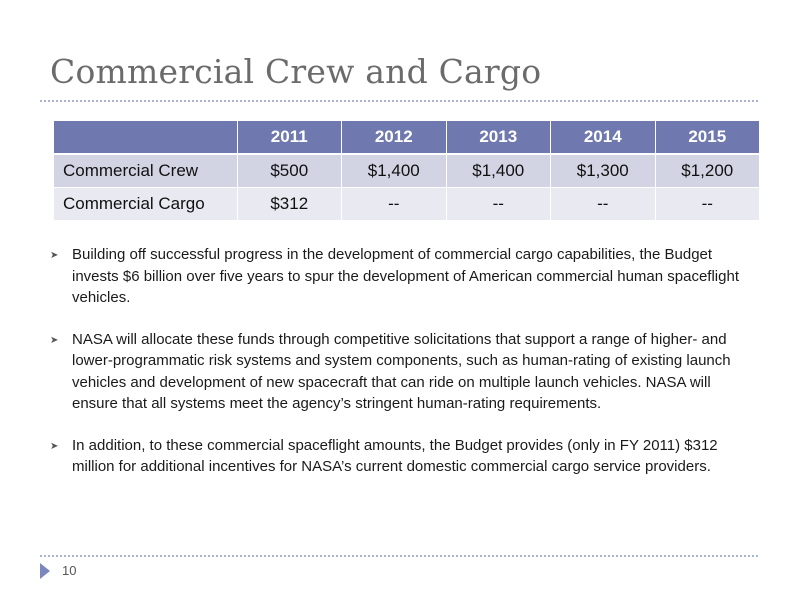  Describe the element at coordinates (146, 138) in the screenshot. I see `header-corner-cell` at that location.